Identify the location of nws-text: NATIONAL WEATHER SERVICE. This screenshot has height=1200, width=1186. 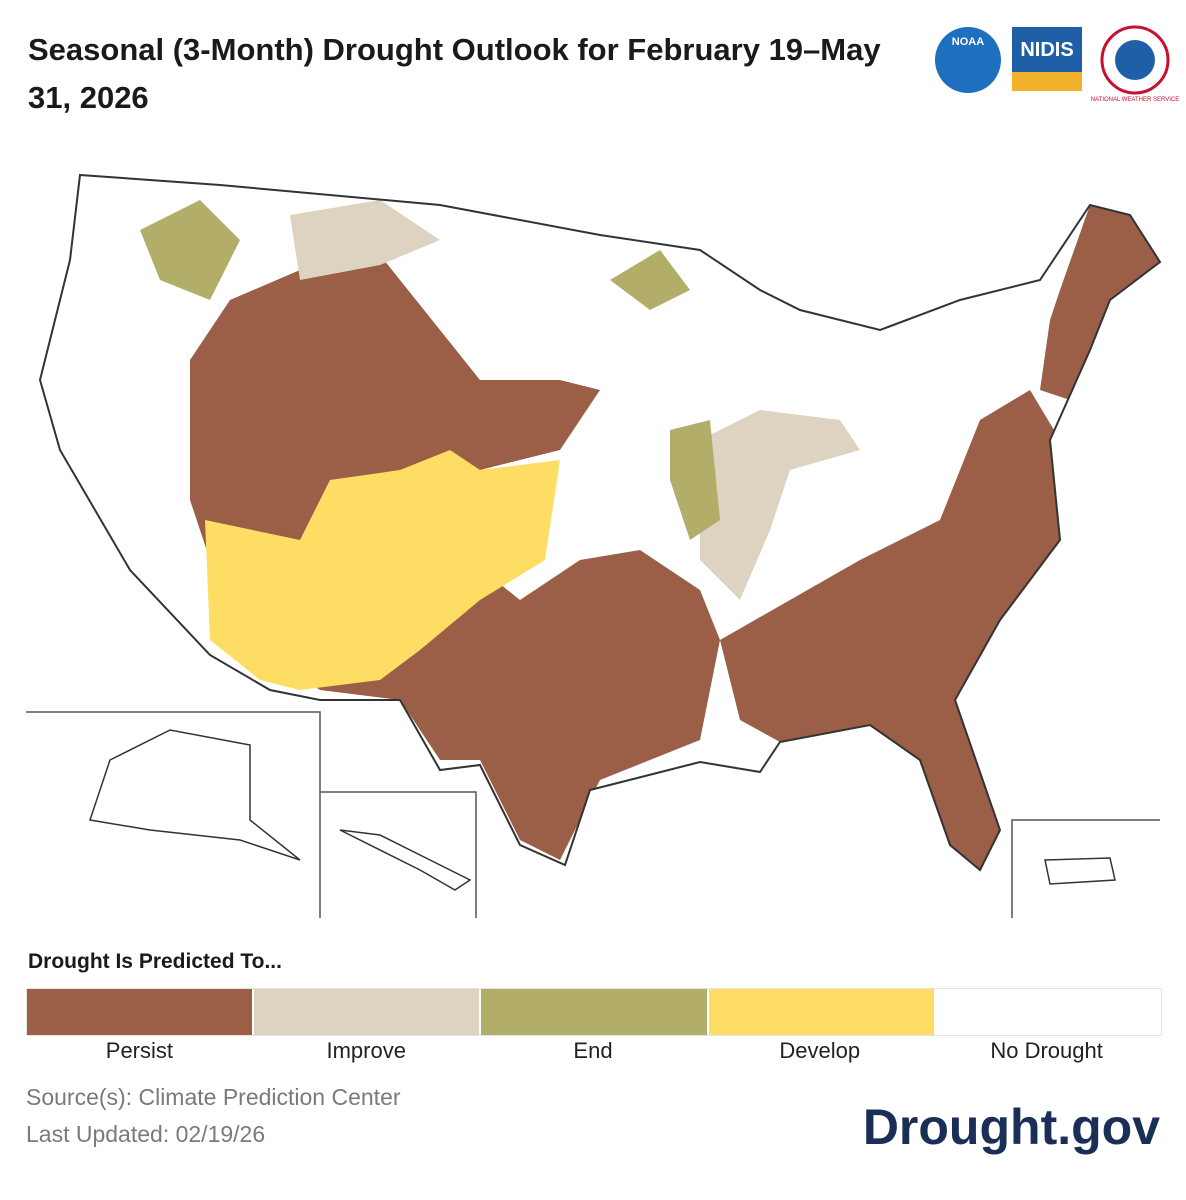
(1135, 100).